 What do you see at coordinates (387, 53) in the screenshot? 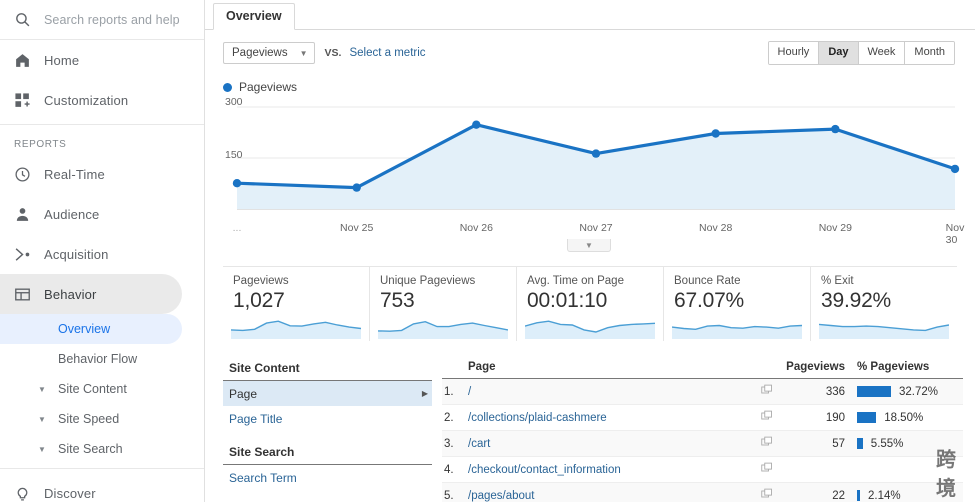
I see `select-a-metric-link: Select a metric` at bounding box center [387, 53].